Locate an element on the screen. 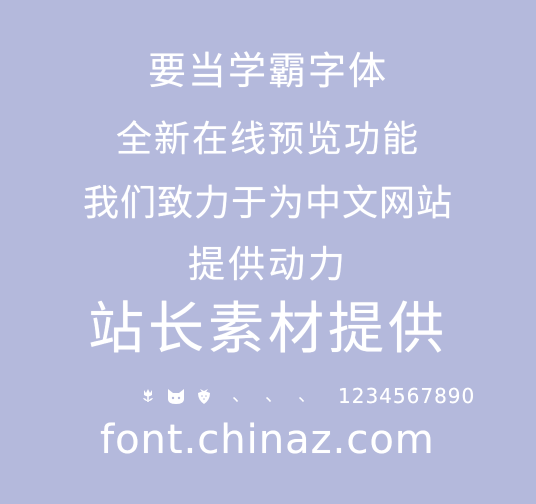  punctuation-sample: 、 、 、 is located at coordinates (274, 396).